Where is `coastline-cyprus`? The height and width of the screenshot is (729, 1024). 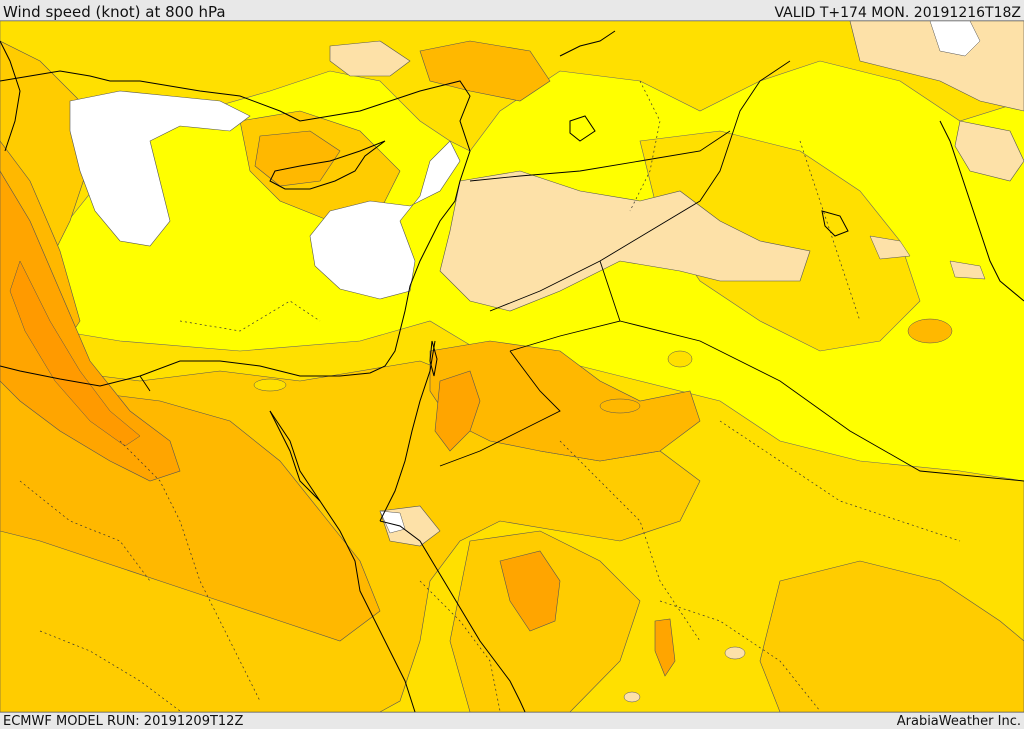
coastline-cyprus is located at coordinates (327, 165).